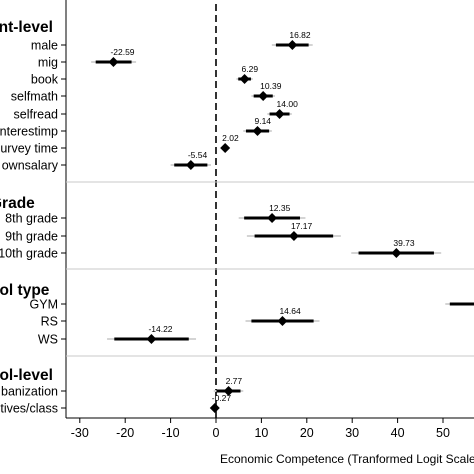  Describe the element at coordinates (443, 433) in the screenshot. I see `x-tick-label: 50` at that location.